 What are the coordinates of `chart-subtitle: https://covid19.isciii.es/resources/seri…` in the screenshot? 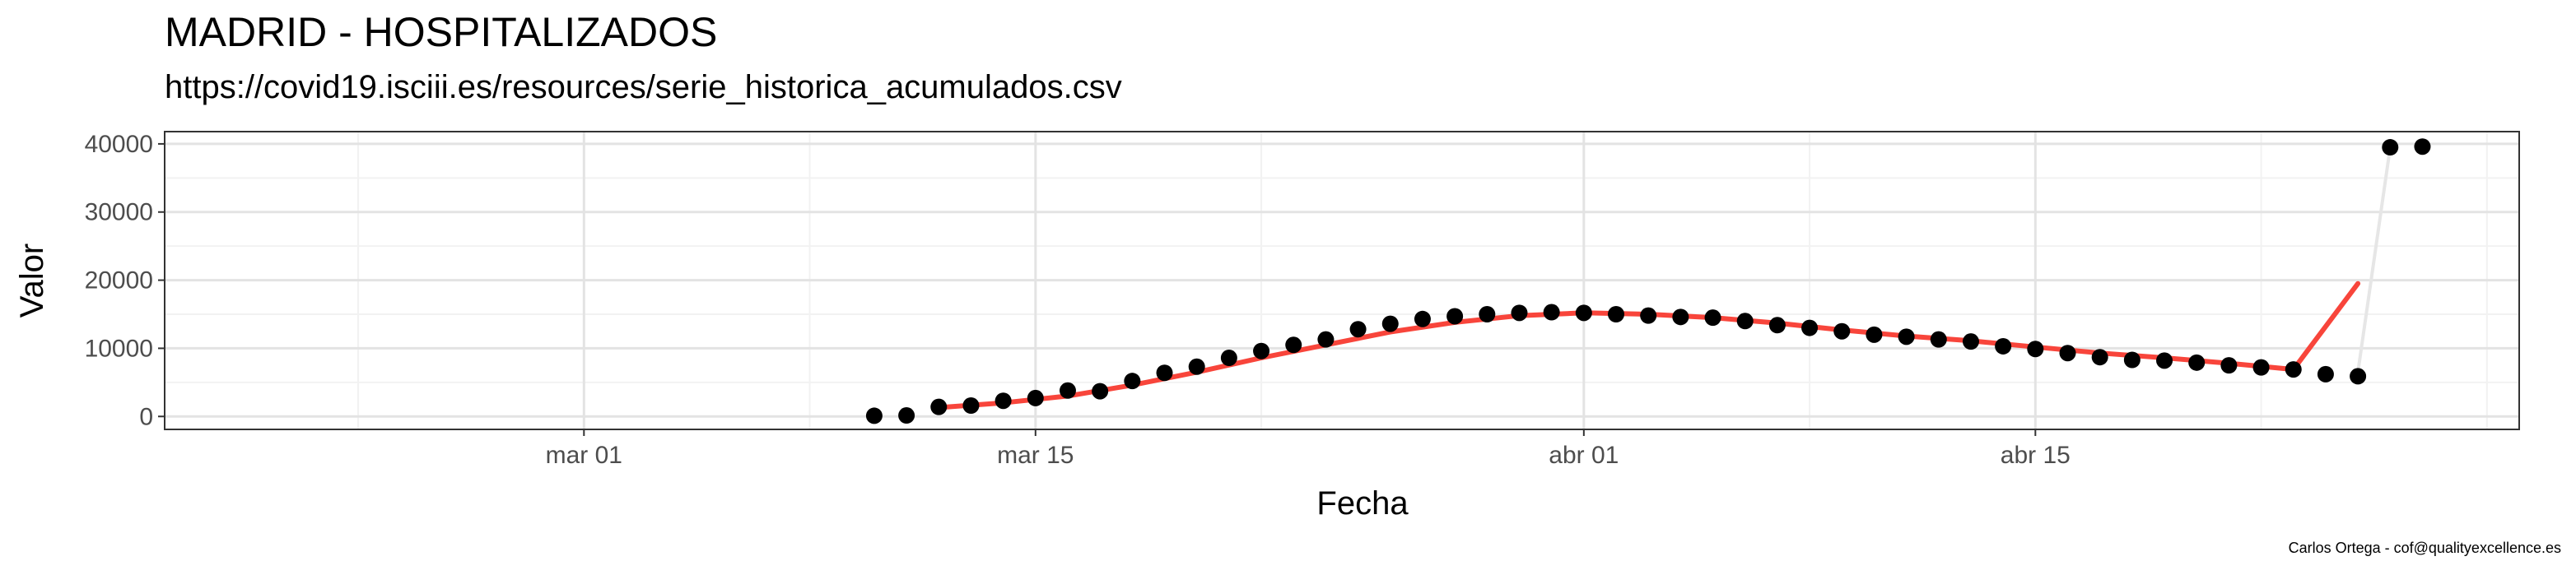 It's located at (643, 87).